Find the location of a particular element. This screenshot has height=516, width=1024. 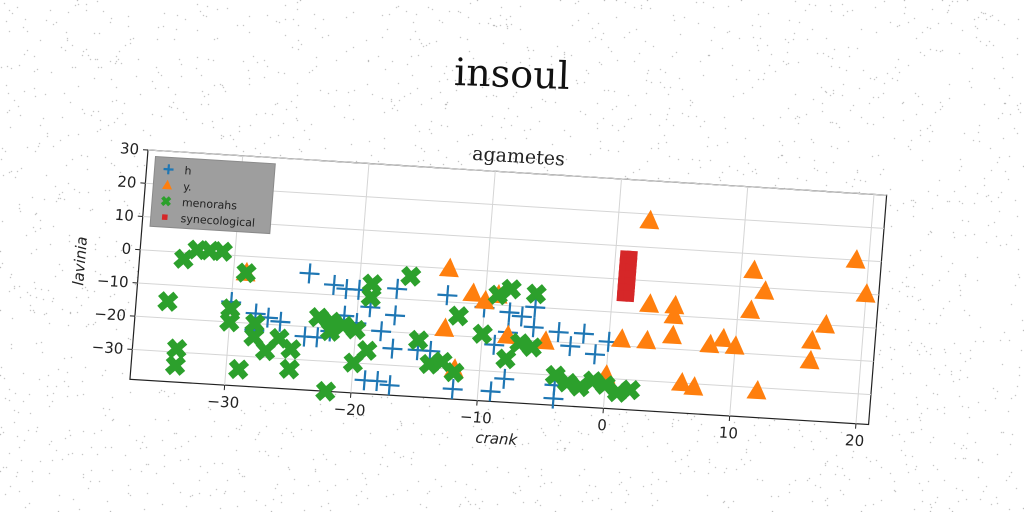

x-tick-label: 0 is located at coordinates (602, 425).